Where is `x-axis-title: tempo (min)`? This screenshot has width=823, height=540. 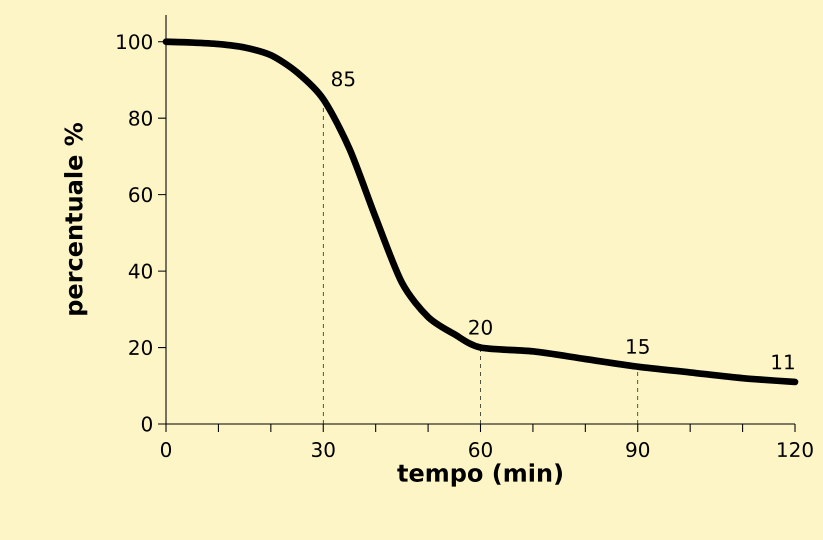
x-axis-title: tempo (min) is located at coordinates (479, 475).